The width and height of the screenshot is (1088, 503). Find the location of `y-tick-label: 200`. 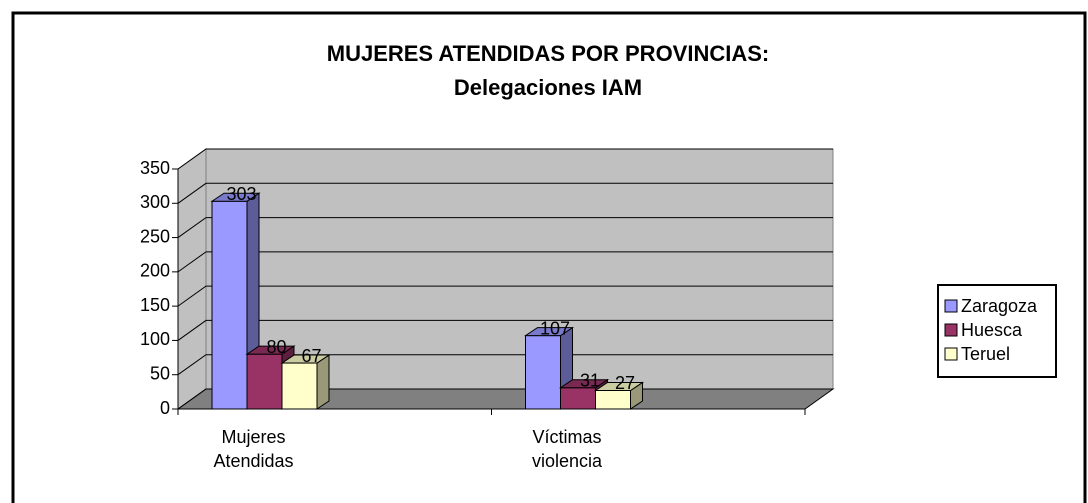

y-tick-label: 200 is located at coordinates (155, 271).